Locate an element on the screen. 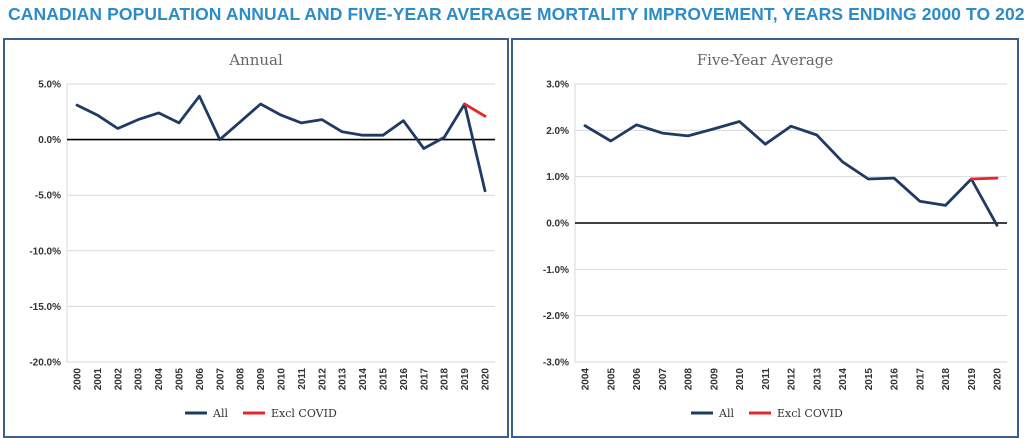 This screenshot has width=1024, height=438. five-year-x-tick-label: 2007 is located at coordinates (663, 379).